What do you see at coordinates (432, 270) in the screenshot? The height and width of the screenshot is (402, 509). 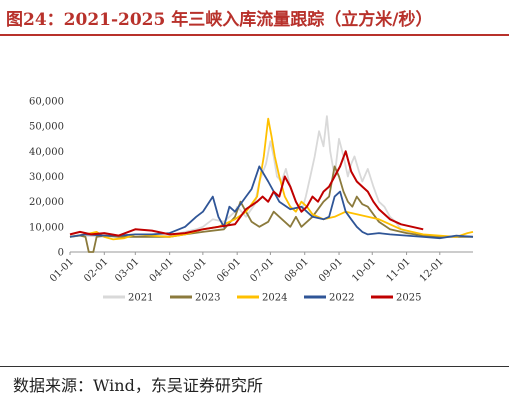 I see `x-tick-label: 12-01` at bounding box center [432, 270].